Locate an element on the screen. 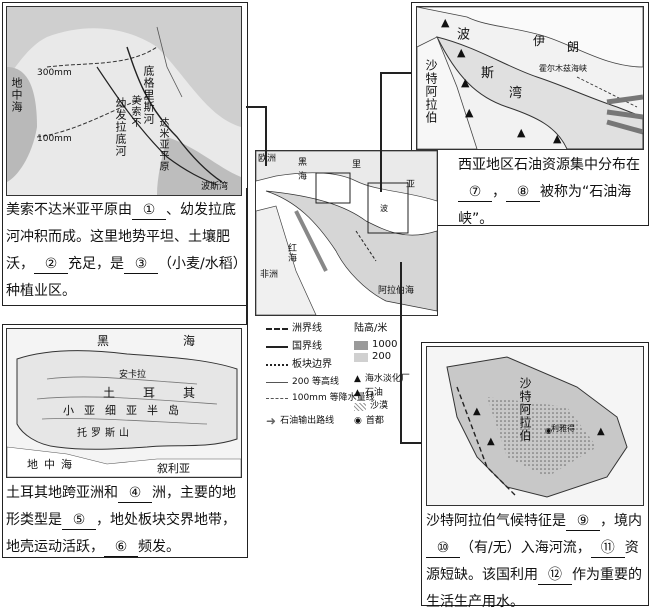  blank-6: ⑥ is located at coordinates (121, 547).